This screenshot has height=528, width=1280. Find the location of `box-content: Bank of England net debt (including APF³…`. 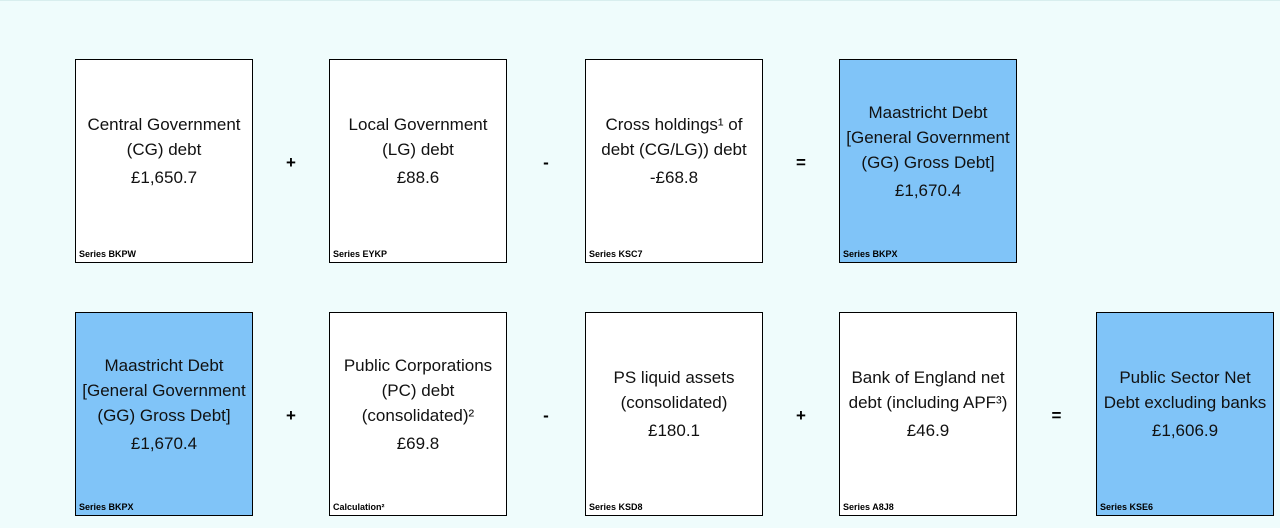

box-content: Bank of England net debt (including APF³… is located at coordinates (928, 404).